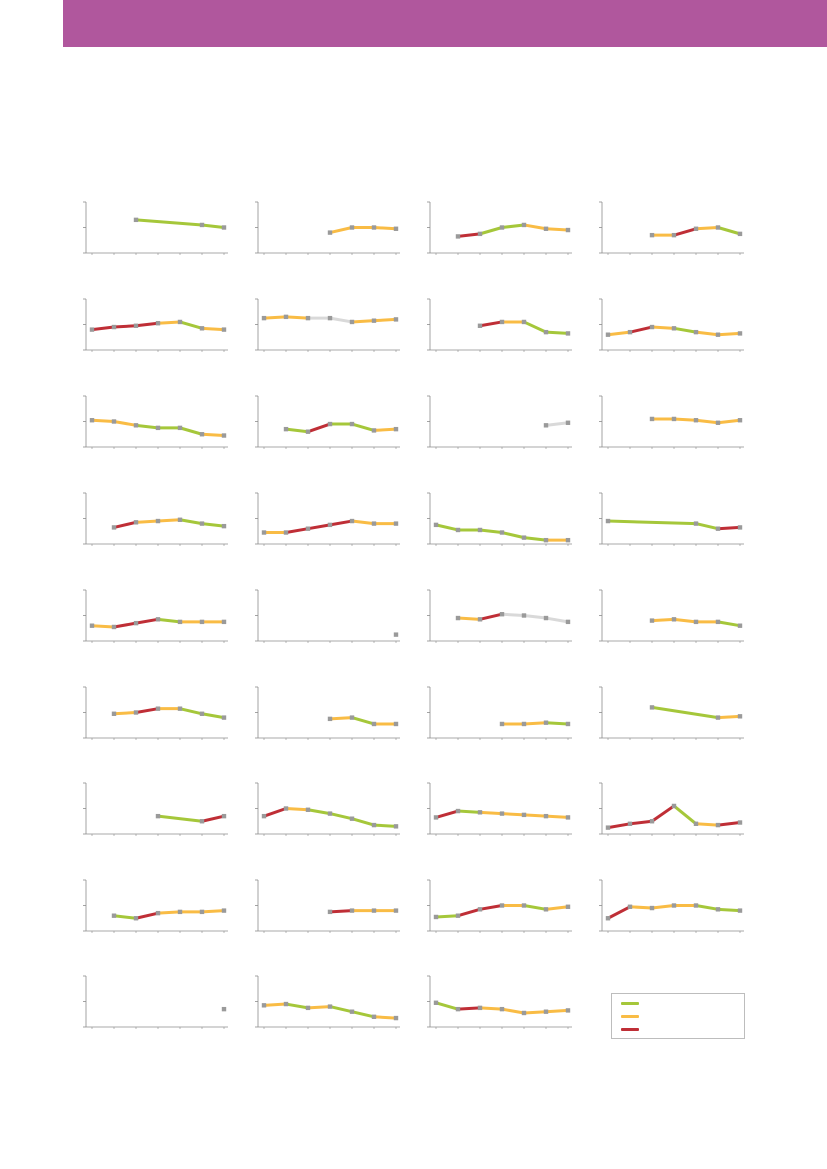 This screenshot has height=1169, width=827. I want to click on chart-12-segment, so click(707, 421).